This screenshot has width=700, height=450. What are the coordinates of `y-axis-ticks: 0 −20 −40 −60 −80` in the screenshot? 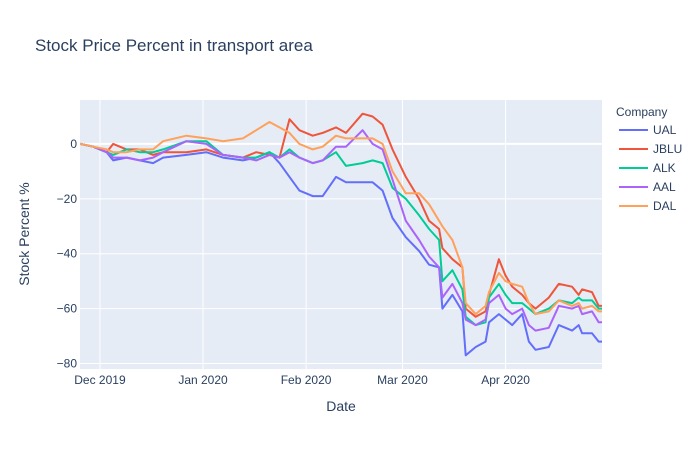 It's located at (67, 254).